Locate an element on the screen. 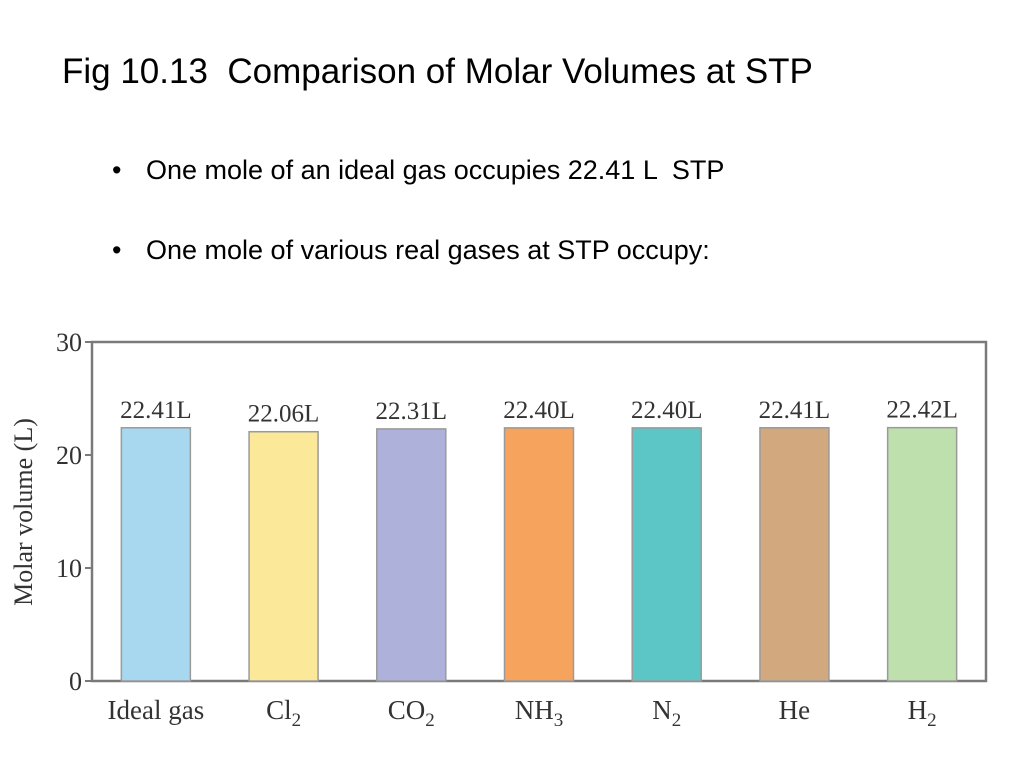  x-tick-label: CO2 is located at coordinates (411, 713).